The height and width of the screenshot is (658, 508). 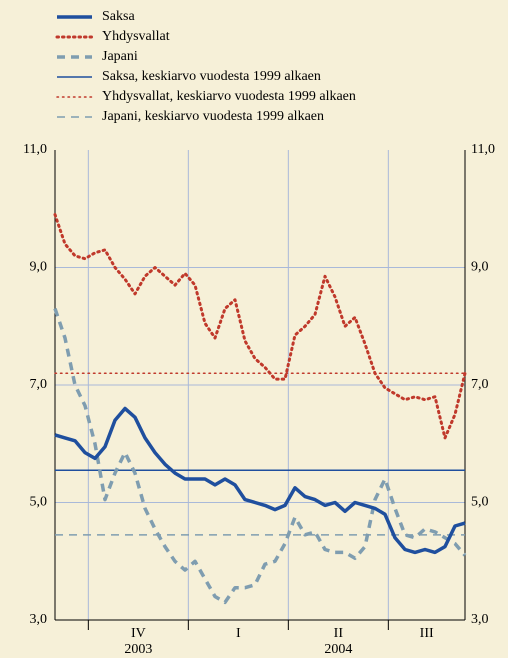 I want to click on legend-label: Japani, keskiarvo vuodesta 1999 alkaen, so click(x=213, y=116).